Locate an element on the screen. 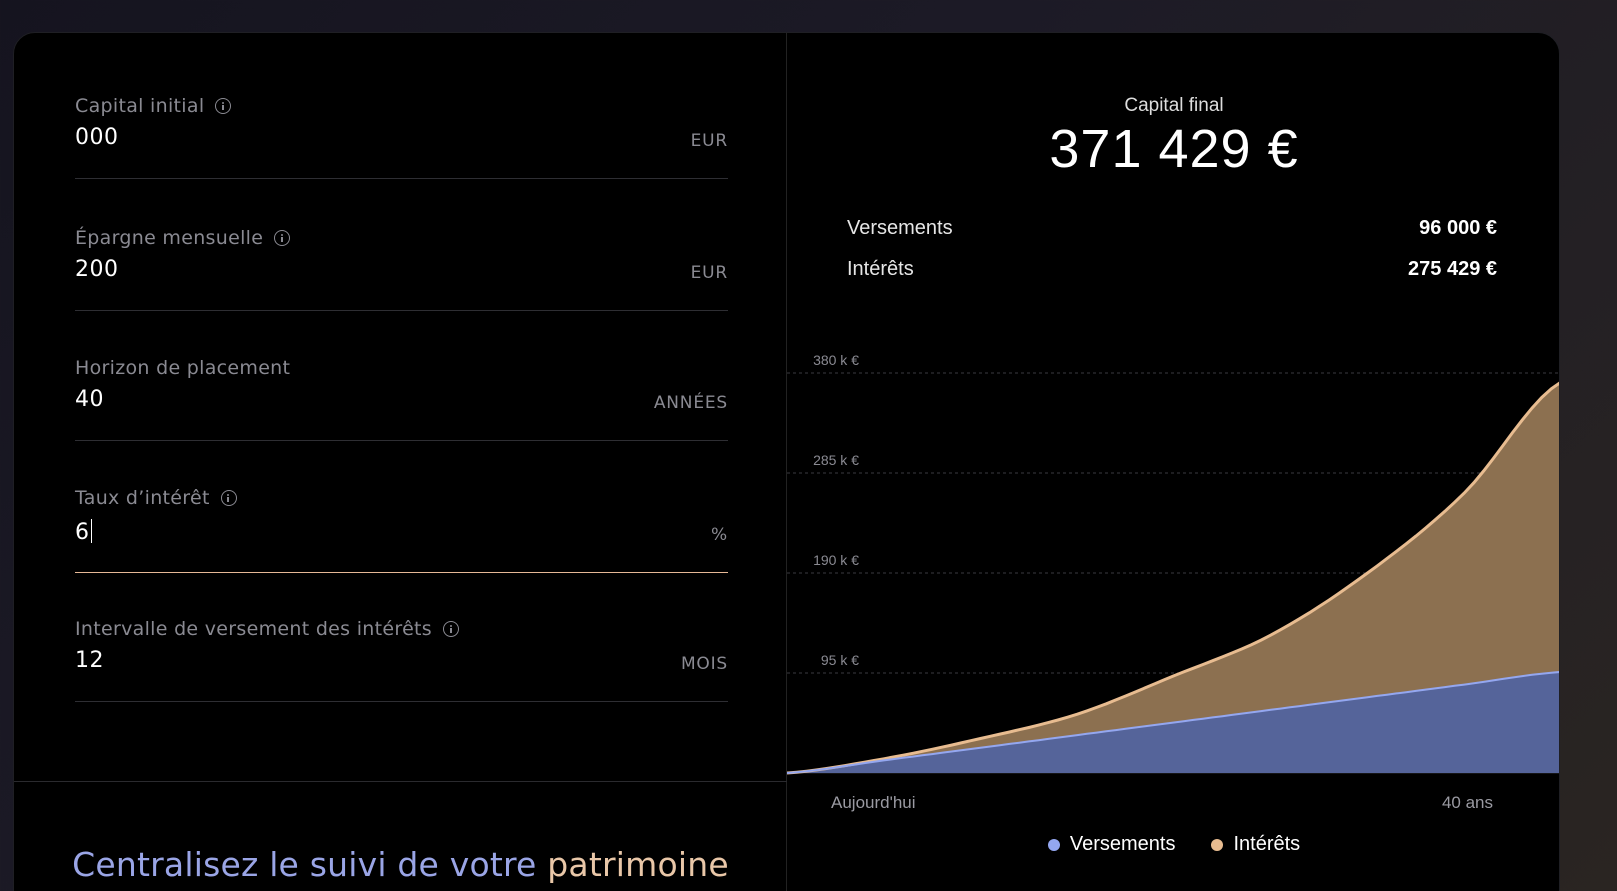  capital-final-value: 371 429 € is located at coordinates (1174, 149).